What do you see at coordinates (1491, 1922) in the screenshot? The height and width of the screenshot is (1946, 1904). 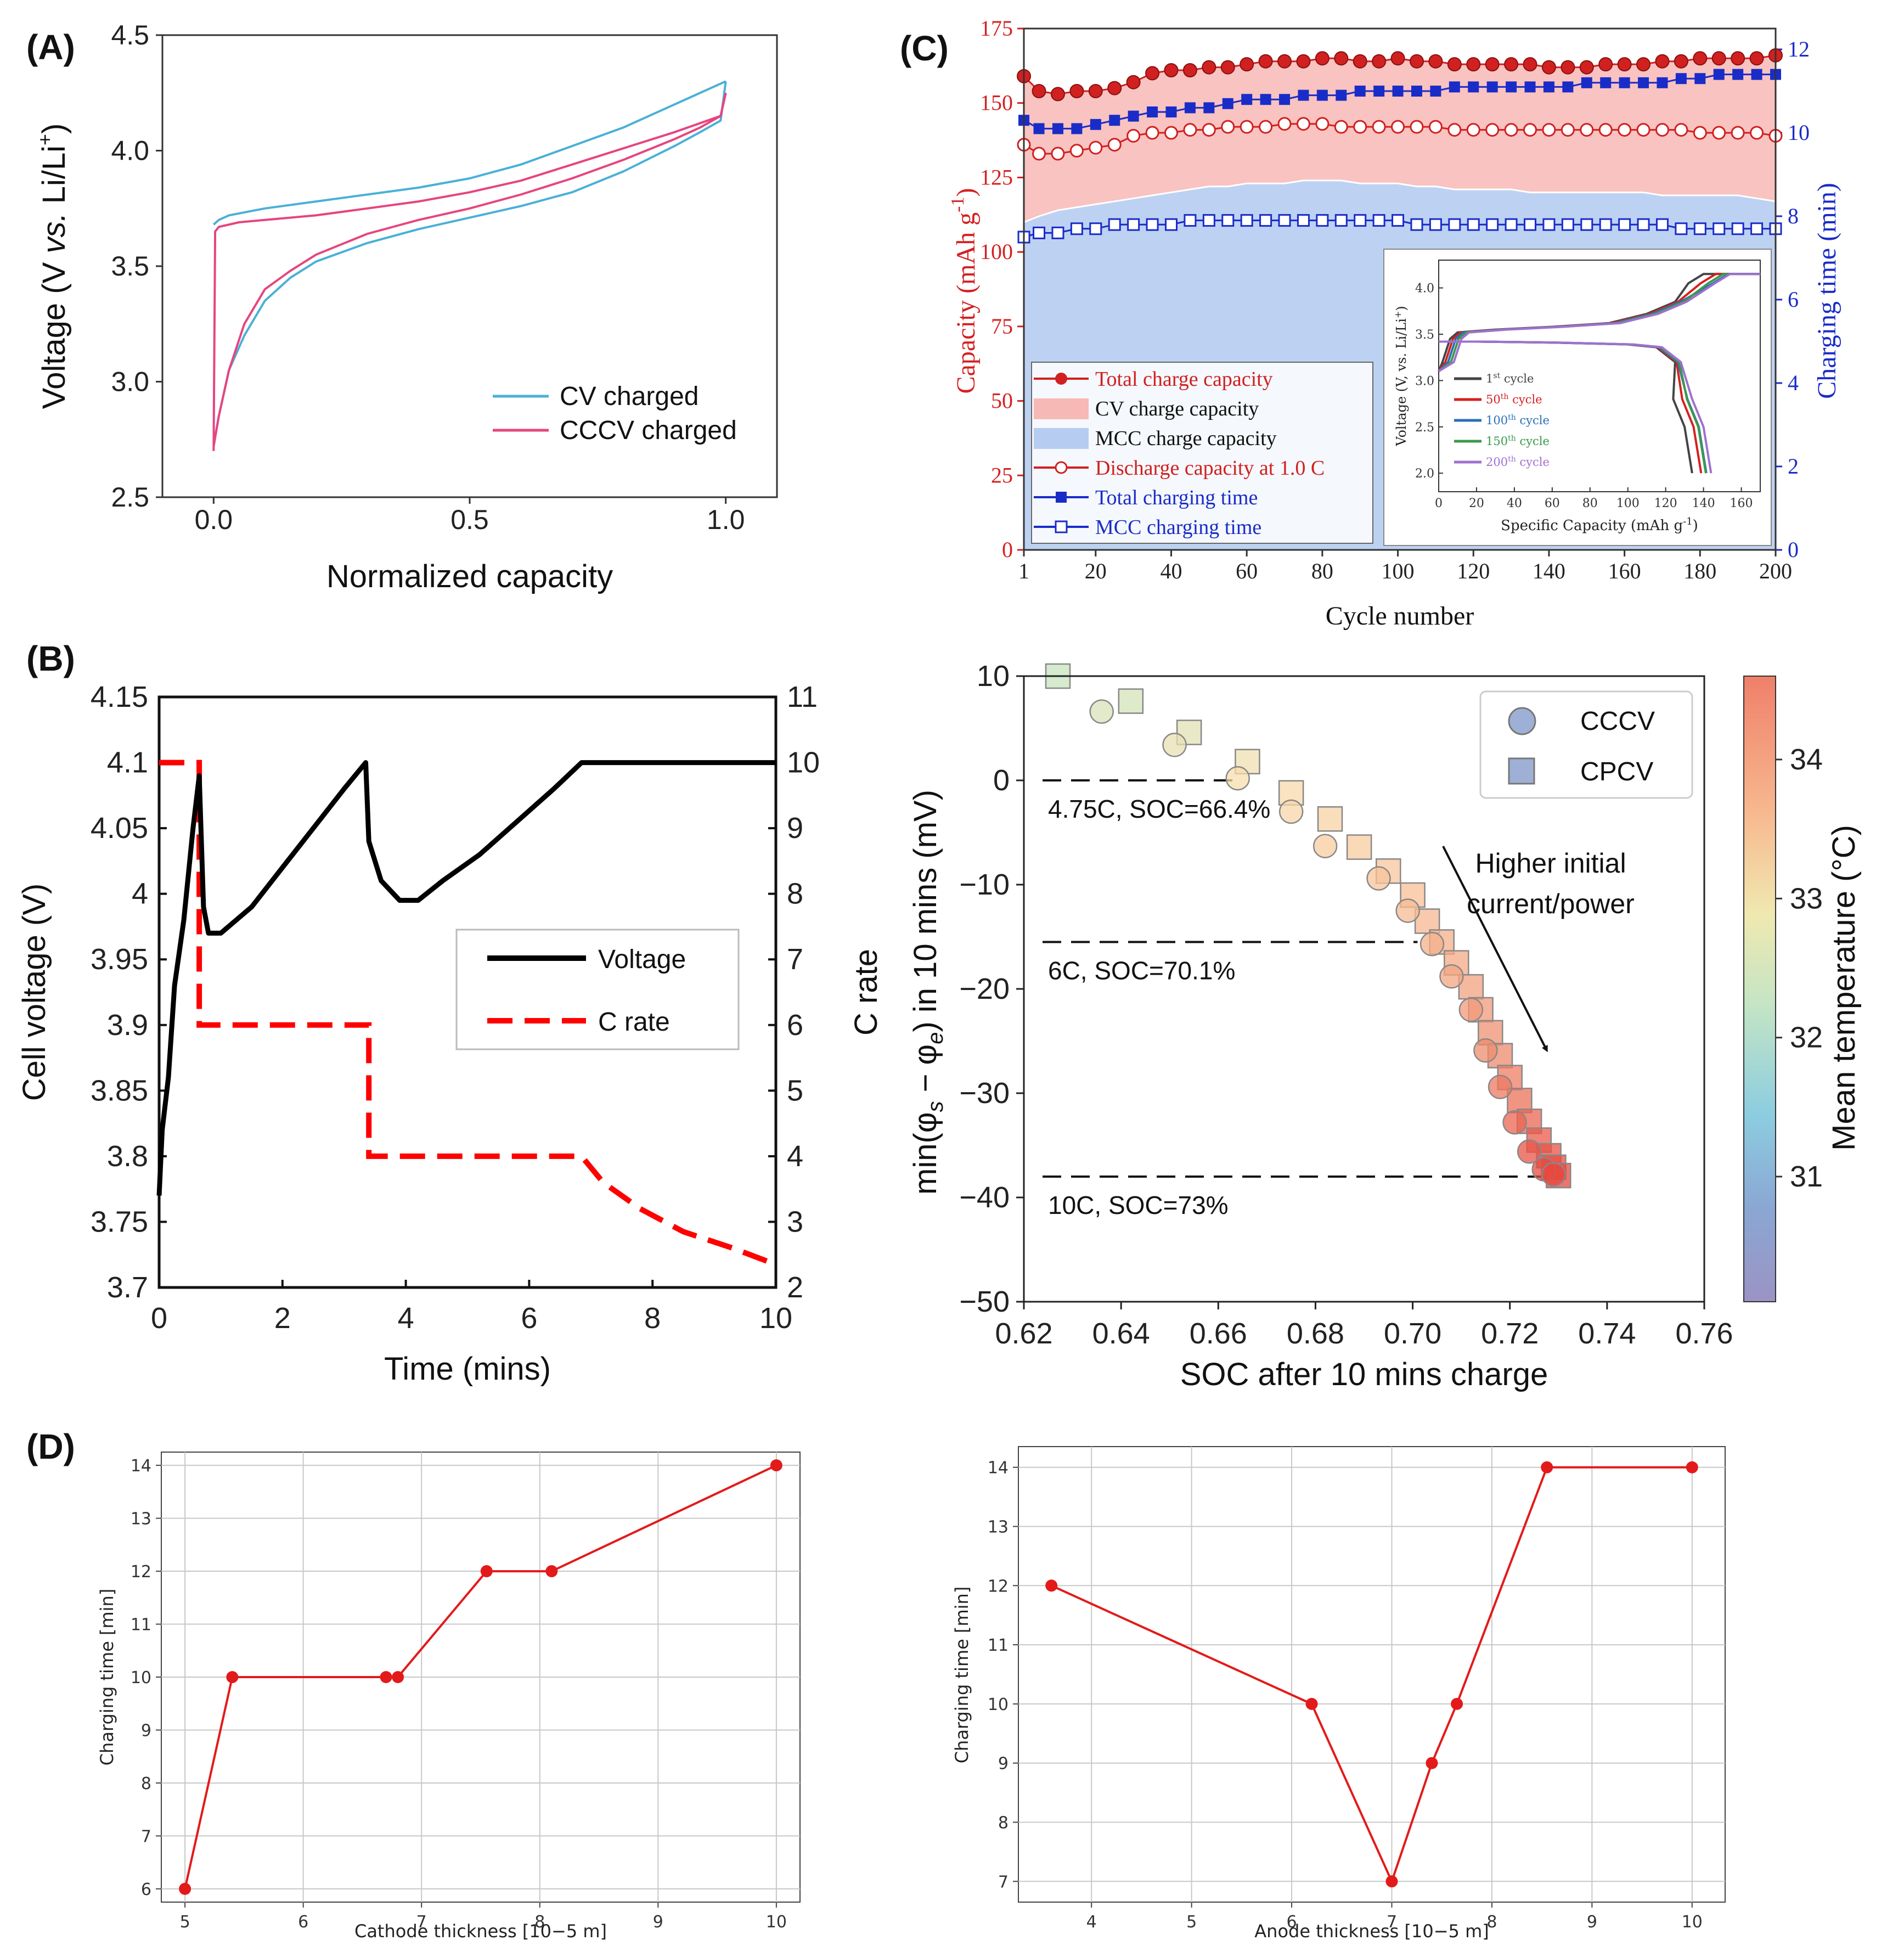 I see `panel-d-right-xtick-label: 8` at bounding box center [1491, 1922].